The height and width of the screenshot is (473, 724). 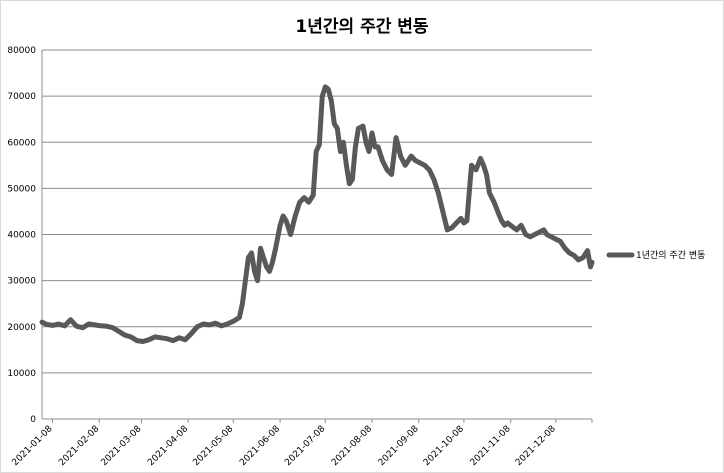 I want to click on x-tick-label: 2021-01-08, so click(x=33, y=446).